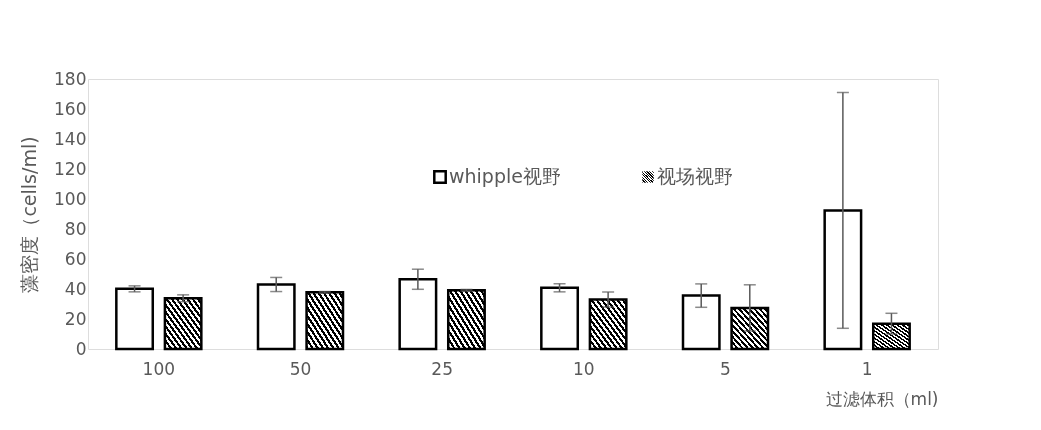  Describe the element at coordinates (75, 258) in the screenshot. I see `y-tick-label: 60` at that location.